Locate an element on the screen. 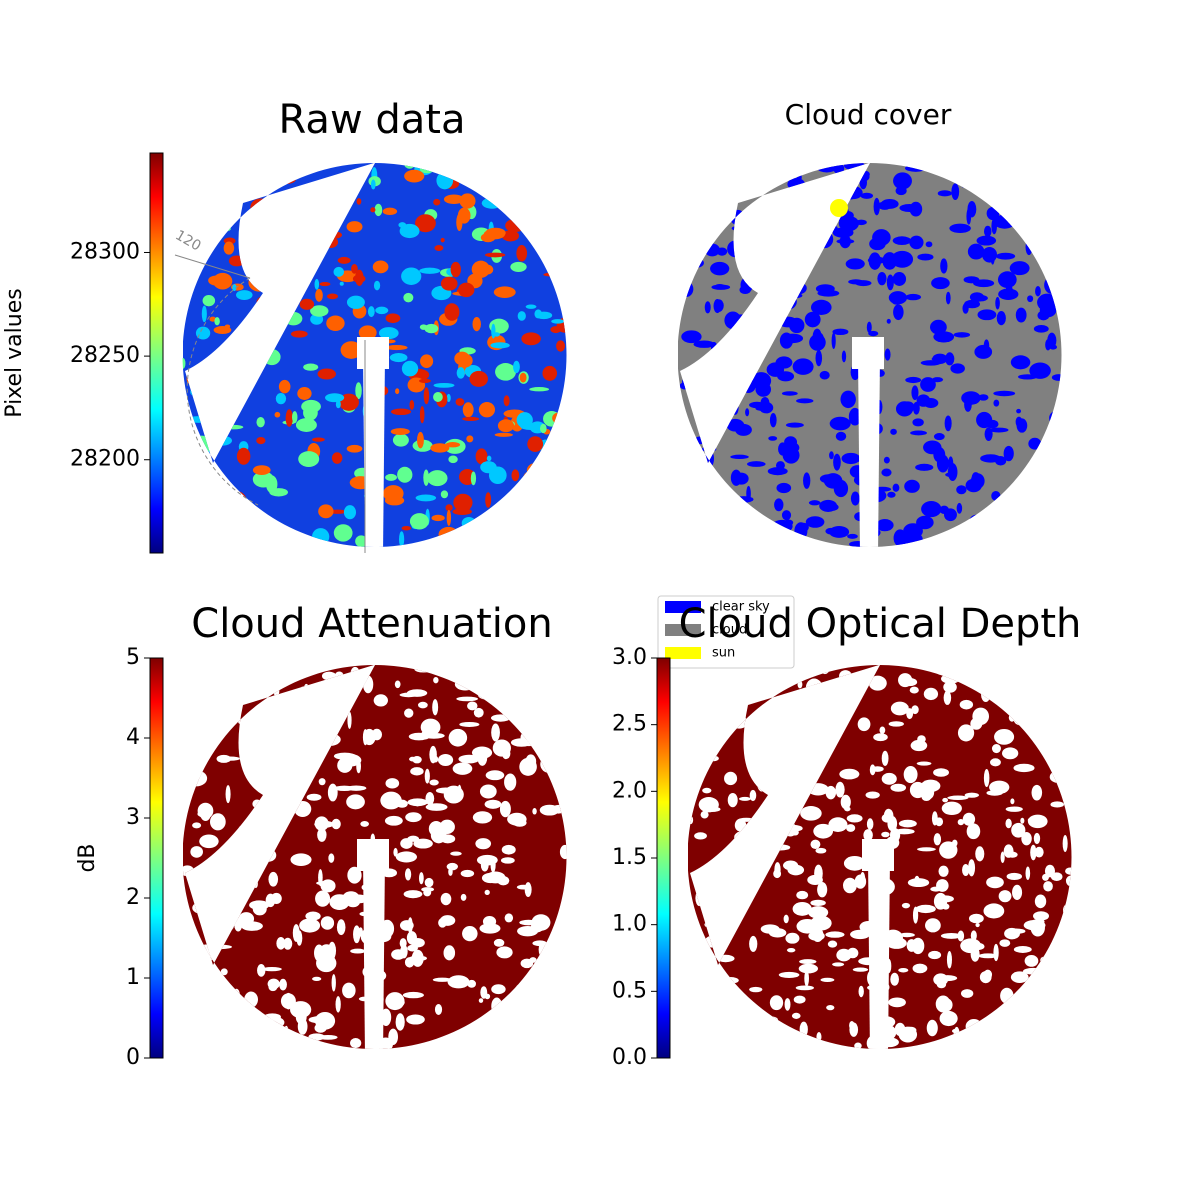 The height and width of the screenshot is (1204, 1200). colorbar-tick-label: 1.0 is located at coordinates (629, 924).